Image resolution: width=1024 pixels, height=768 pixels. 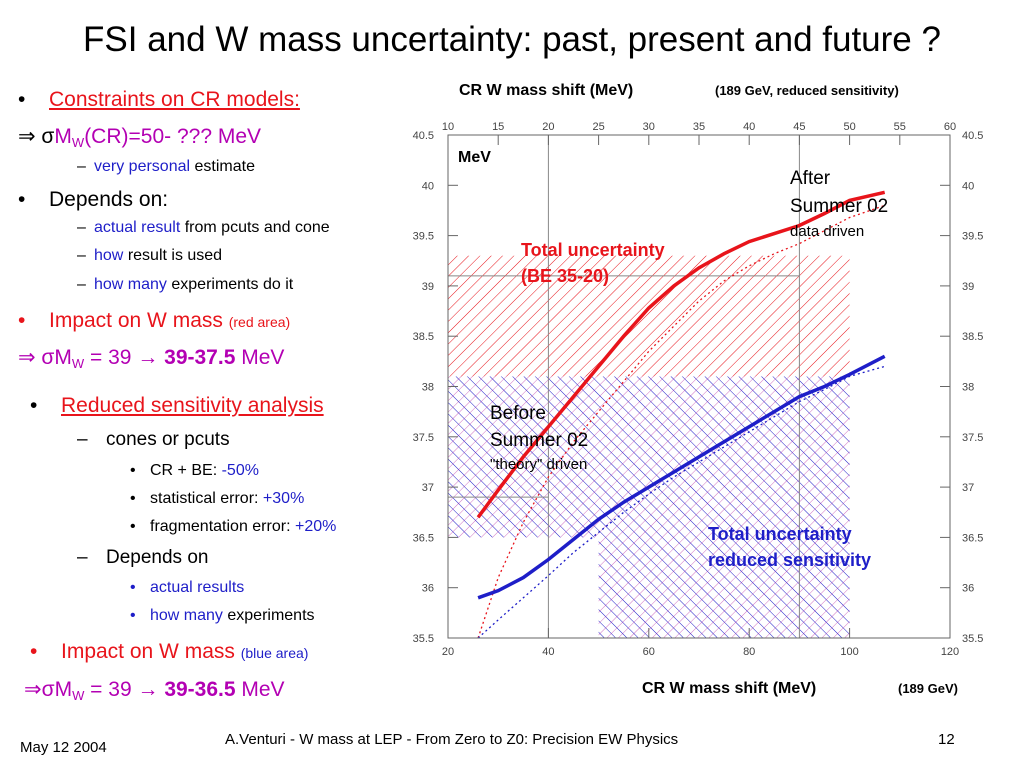 I want to click on depends-item-3: – how many experiments do it, so click(x=185, y=284).